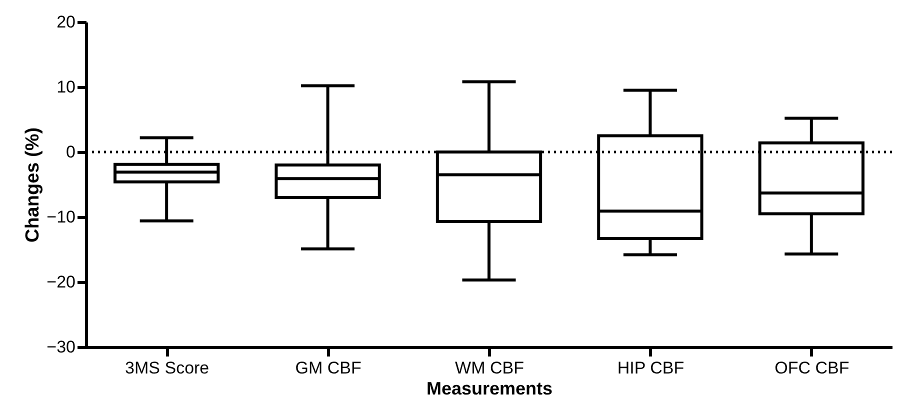 Image resolution: width=902 pixels, height=420 pixels. What do you see at coordinates (167, 368) in the screenshot?
I see `x-tick-label: 3MS Score` at bounding box center [167, 368].